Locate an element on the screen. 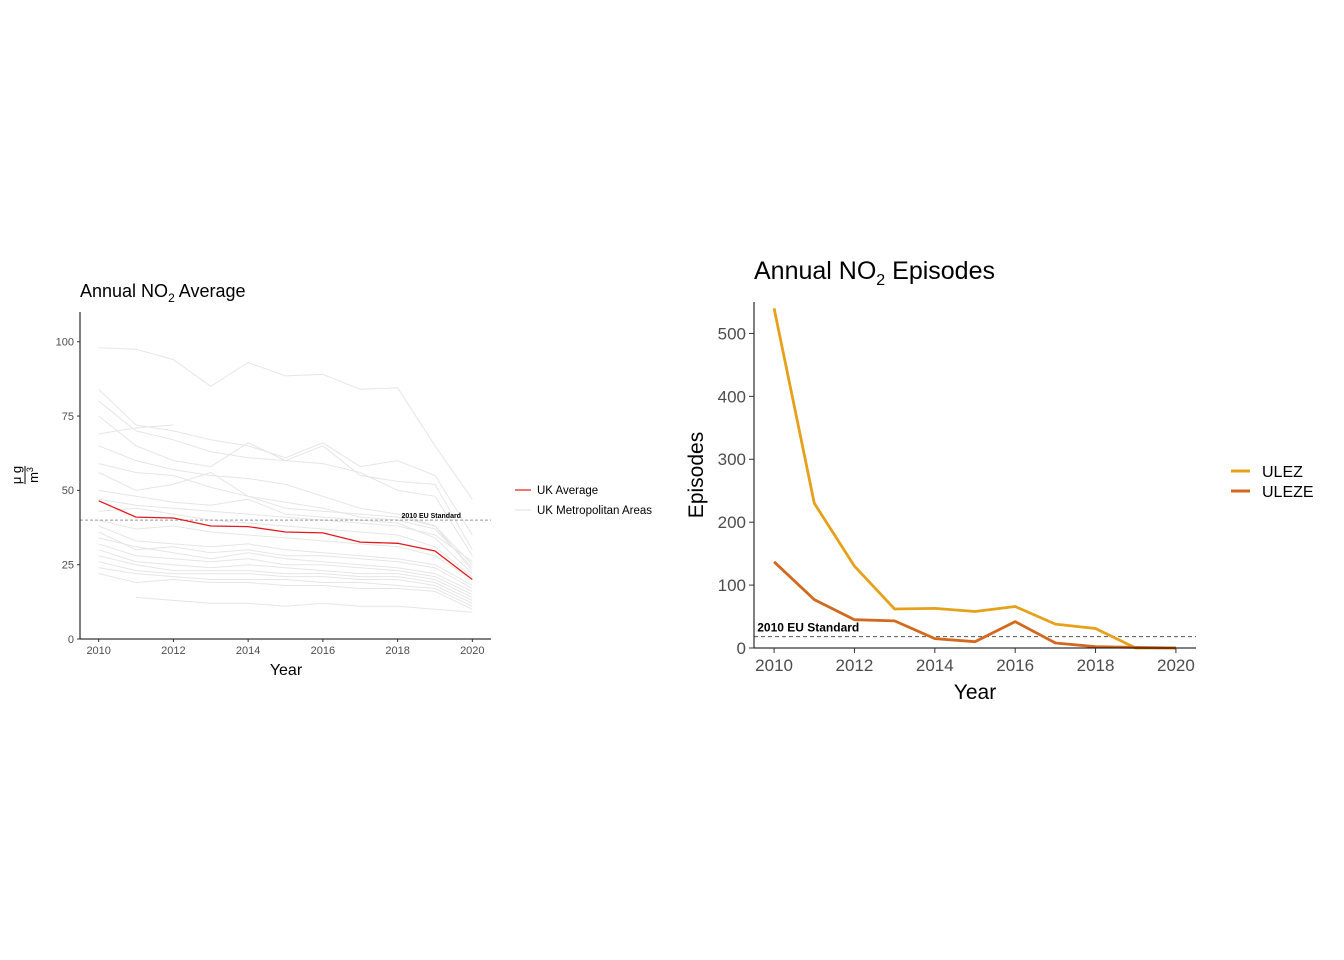  chart2-axes: 2010 2012 2014 2016 2018 2020 0 100 200 300 400 500 is located at coordinates (957, 488).